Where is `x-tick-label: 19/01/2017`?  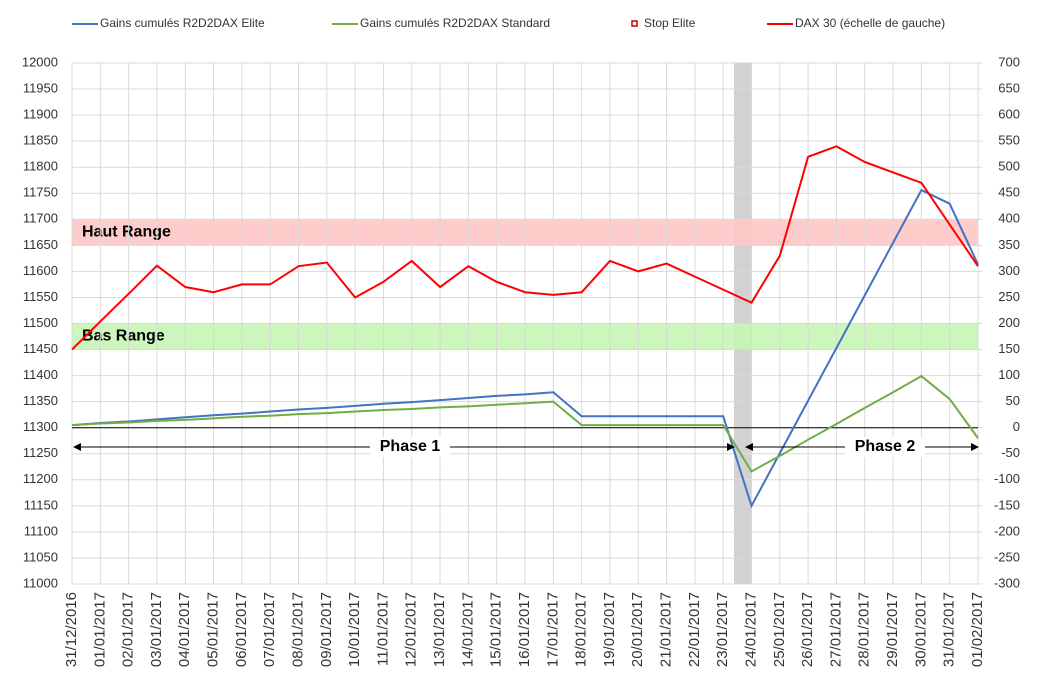 x-tick-label: 19/01/2017 is located at coordinates (609, 629).